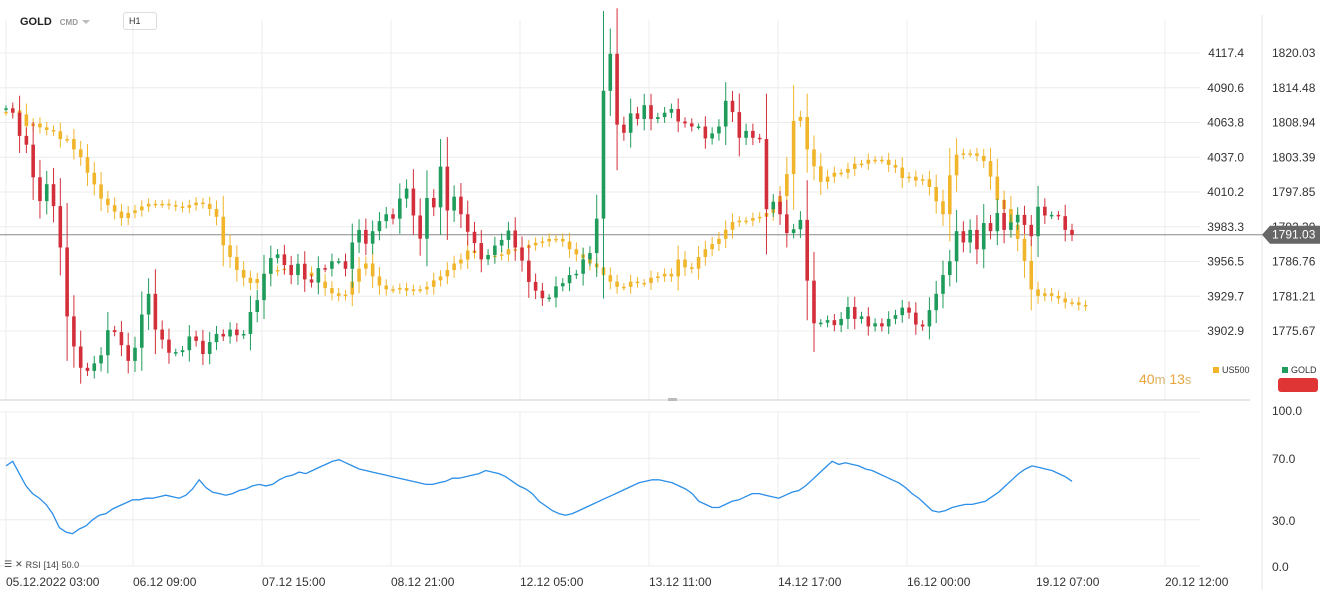  Describe the element at coordinates (55, 22) in the screenshot. I see `symbol-header: GOLD CMD` at that location.